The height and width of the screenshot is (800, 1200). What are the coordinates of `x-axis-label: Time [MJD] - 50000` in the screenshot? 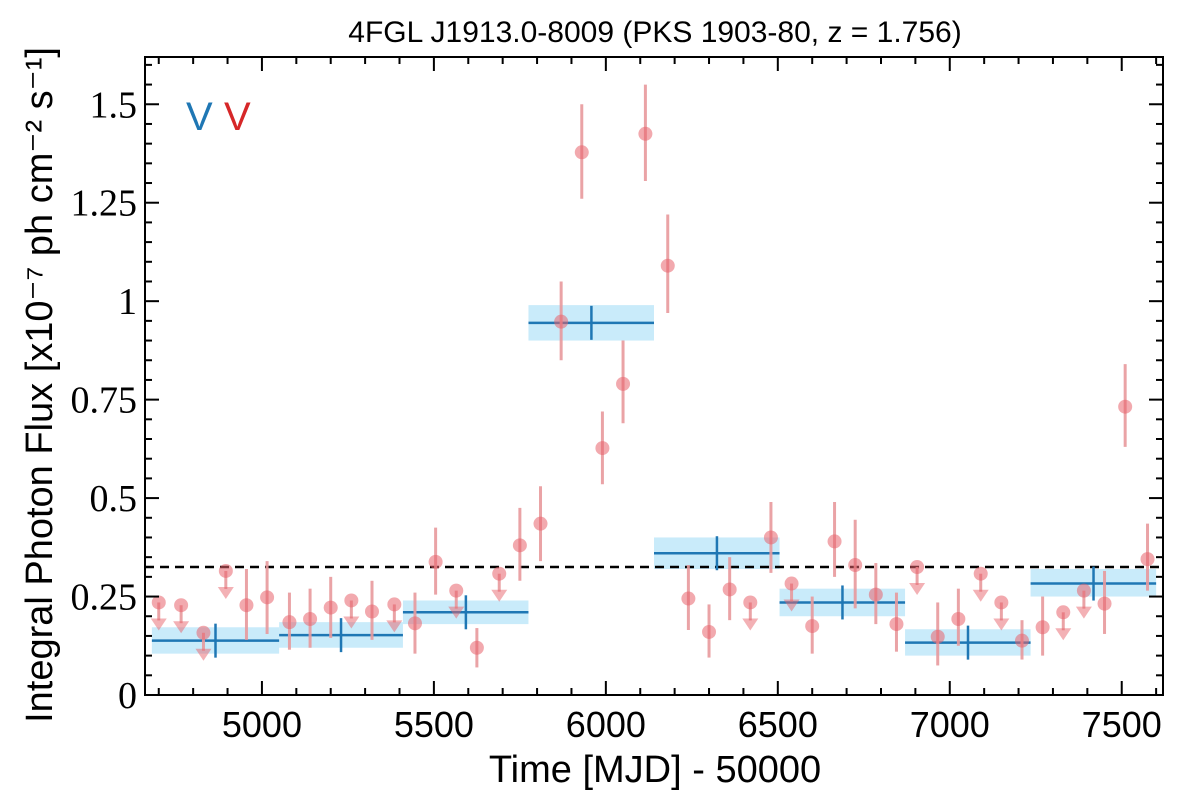 It's located at (655, 770).